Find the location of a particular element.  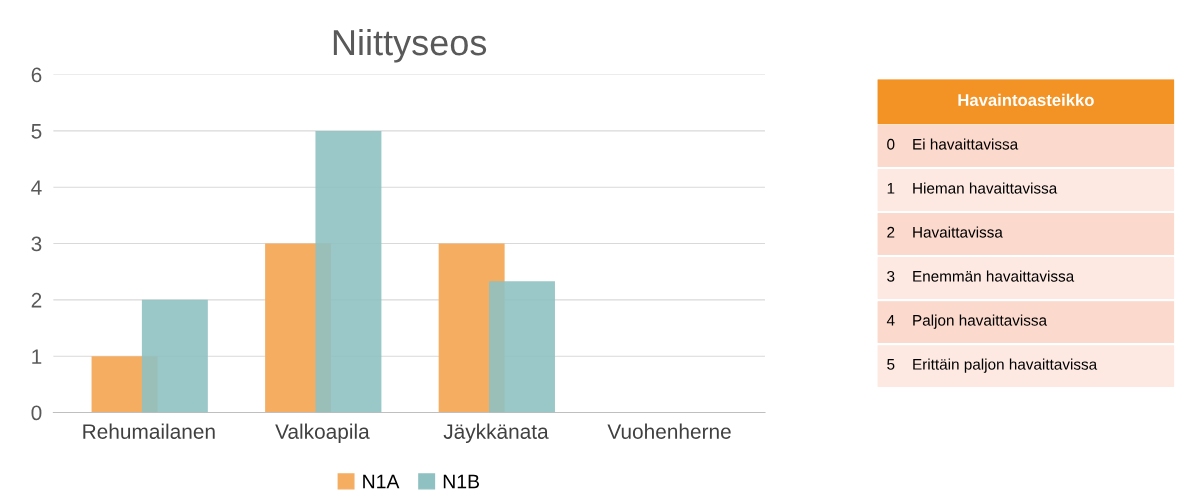

text: 4 Paljon havaittavissa is located at coordinates (967, 321).